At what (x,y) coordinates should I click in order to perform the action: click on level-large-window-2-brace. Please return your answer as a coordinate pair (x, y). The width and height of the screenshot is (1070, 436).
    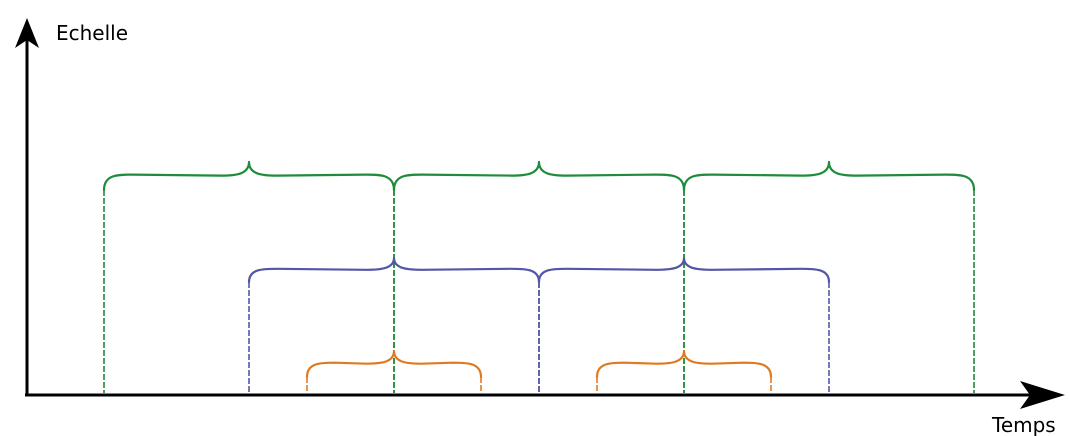
    Looking at the image, I should click on (539, 176).